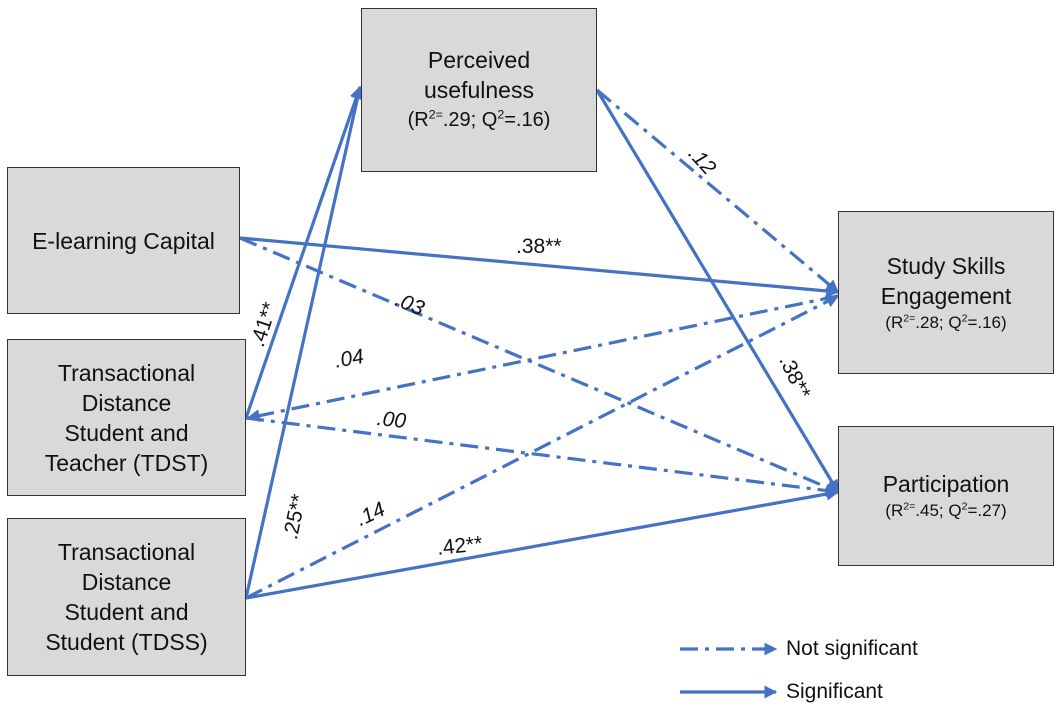 This screenshot has height=710, width=1058. I want to click on node-label: Study Skills, so click(946, 265).